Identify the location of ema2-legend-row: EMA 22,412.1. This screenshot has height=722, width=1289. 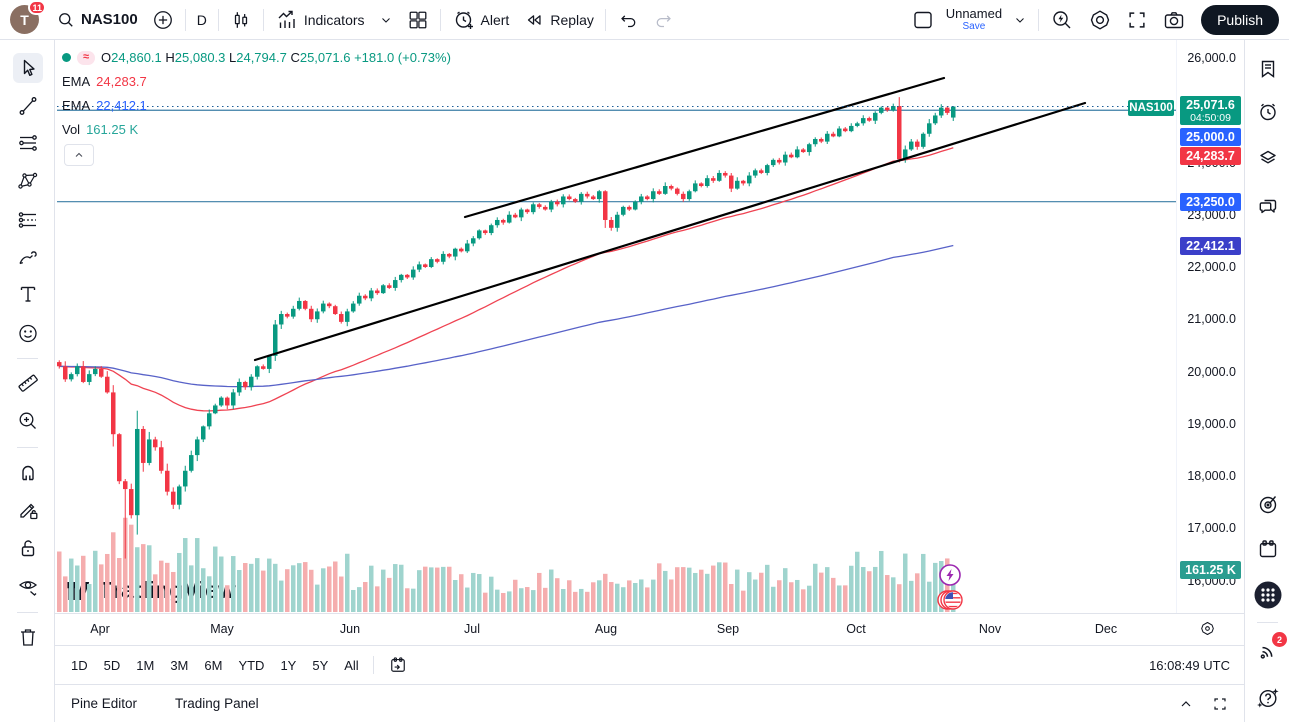
(256, 105).